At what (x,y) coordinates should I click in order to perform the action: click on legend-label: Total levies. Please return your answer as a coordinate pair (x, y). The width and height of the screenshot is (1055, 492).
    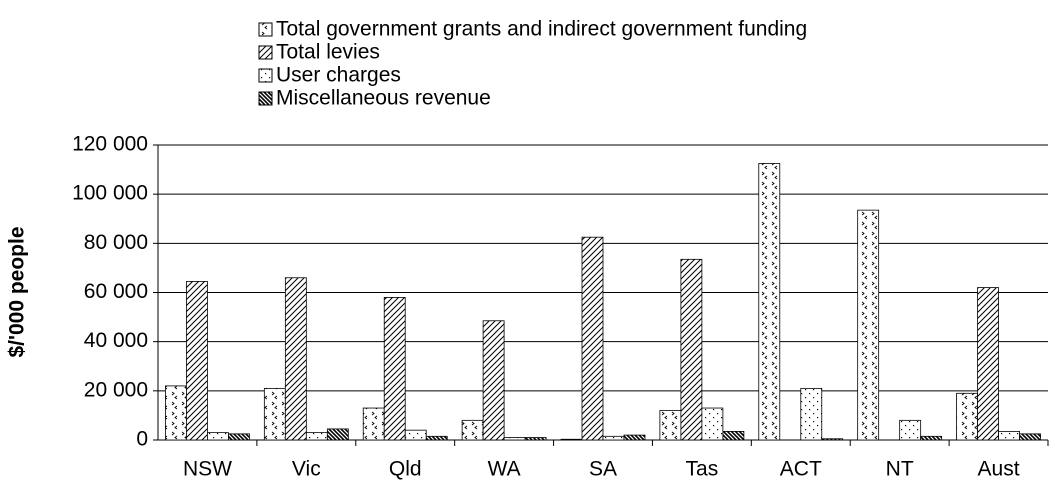
    Looking at the image, I should click on (328, 52).